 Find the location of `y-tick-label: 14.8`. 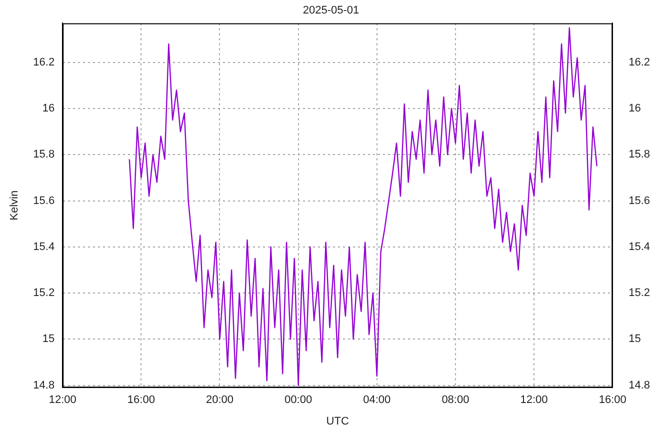

y-tick-label: 14.8 is located at coordinates (44, 385).